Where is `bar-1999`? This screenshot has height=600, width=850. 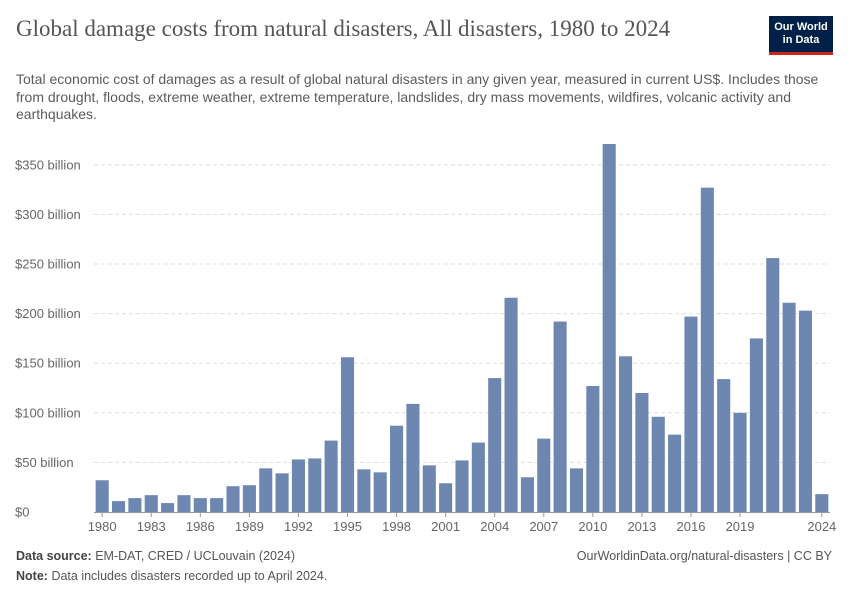 bar-1999 is located at coordinates (413, 457).